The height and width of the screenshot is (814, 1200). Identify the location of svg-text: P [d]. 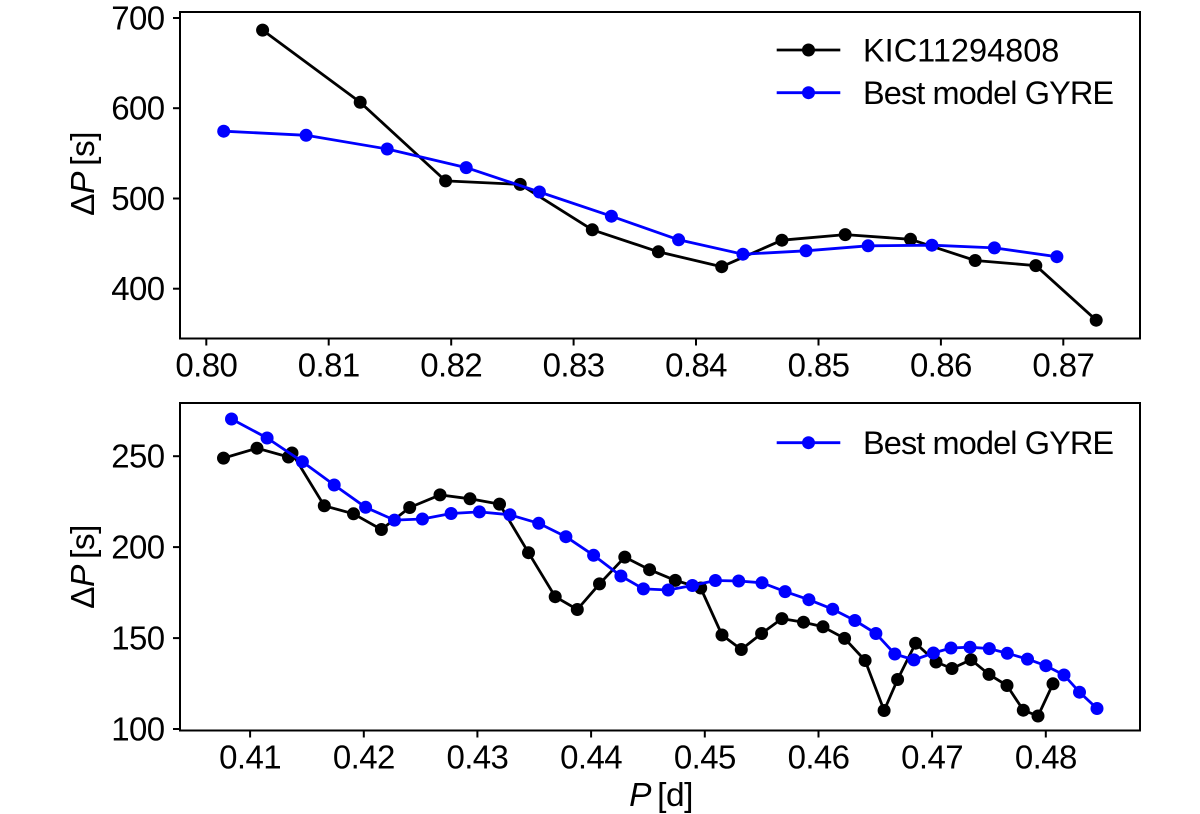
(661, 795).